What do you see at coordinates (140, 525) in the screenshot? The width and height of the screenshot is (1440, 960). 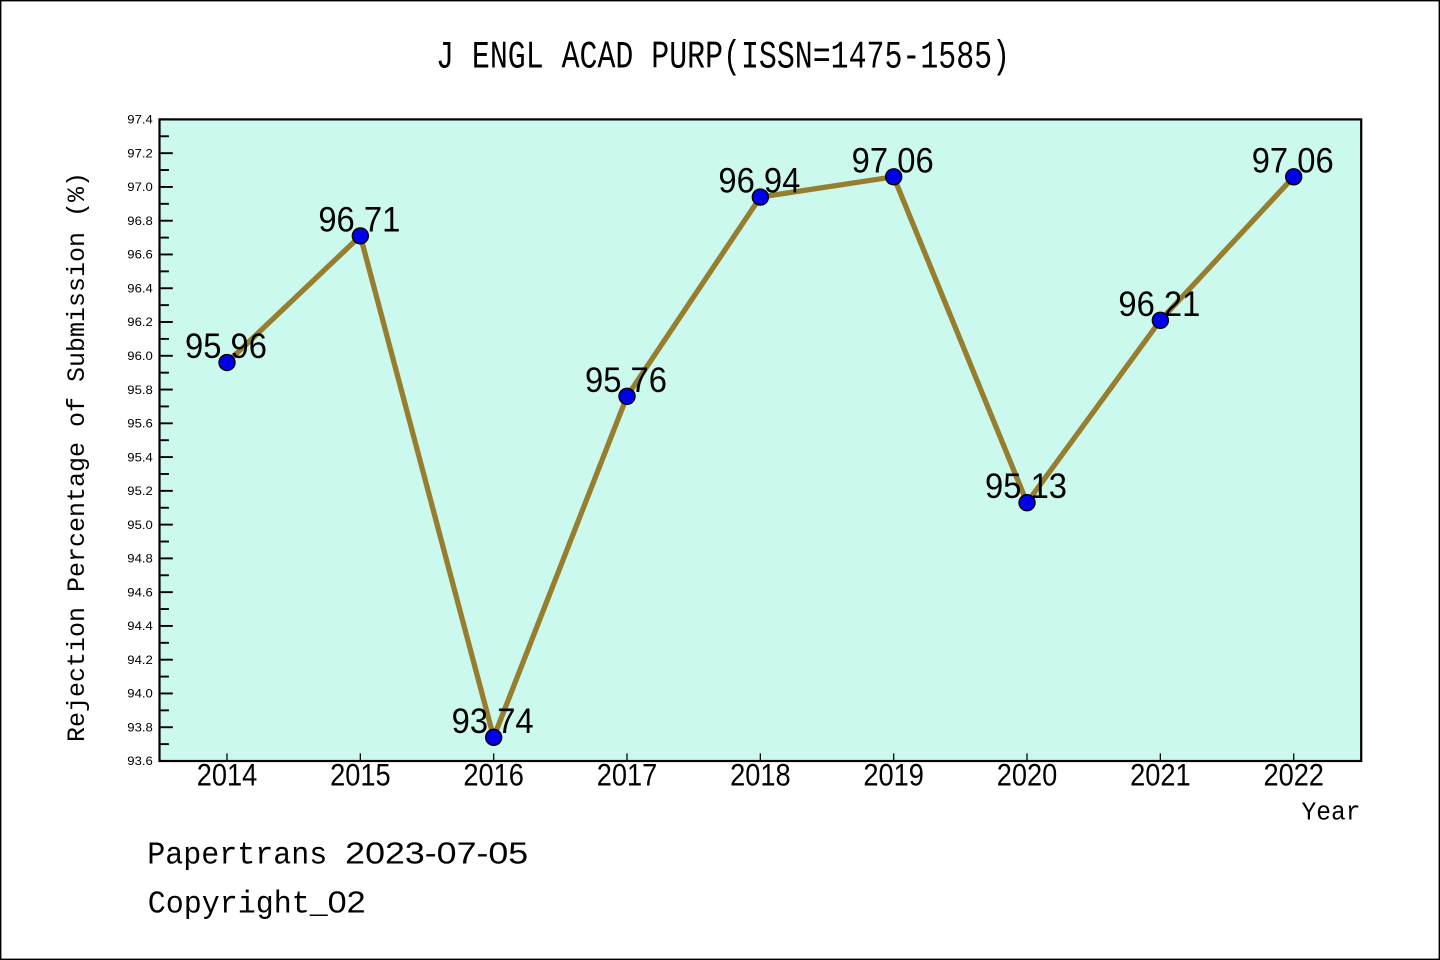 I see `svg-text: 95.0` at bounding box center [140, 525].